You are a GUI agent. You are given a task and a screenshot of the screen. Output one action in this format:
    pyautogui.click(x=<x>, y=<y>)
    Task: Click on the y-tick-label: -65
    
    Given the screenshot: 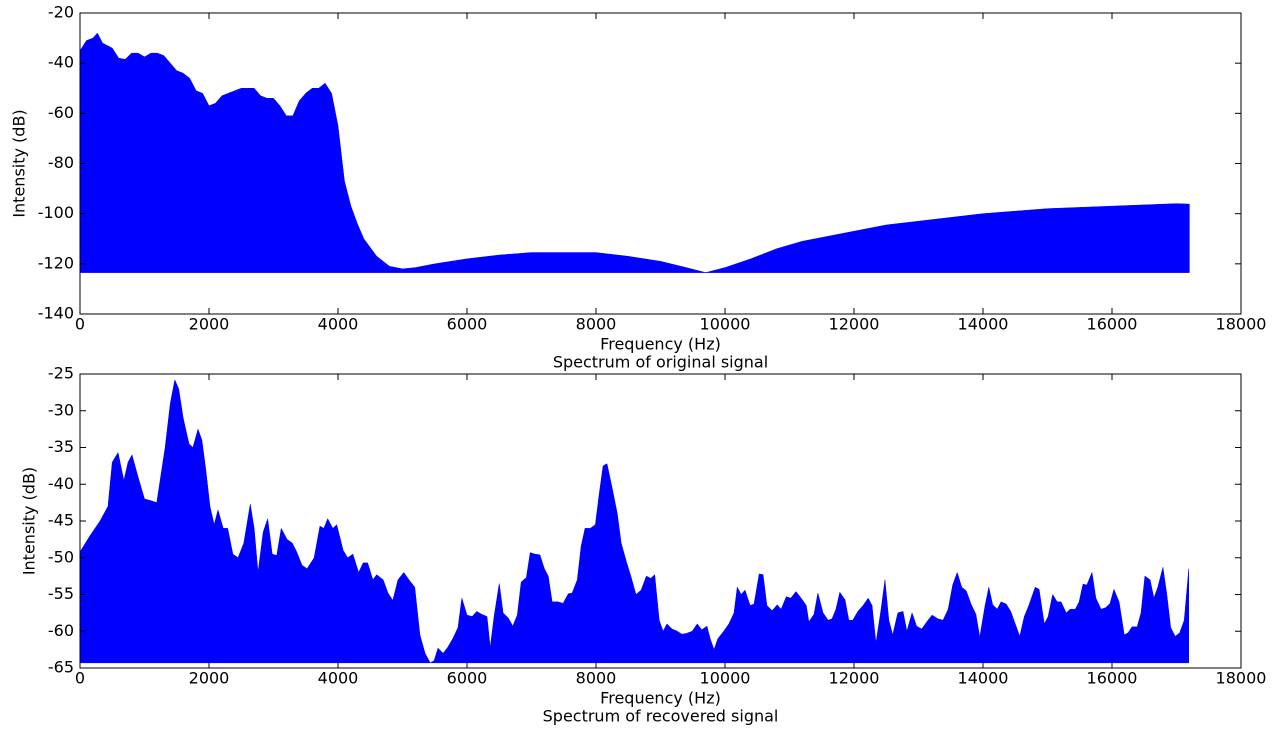 What is the action you would take?
    pyautogui.click(x=61, y=667)
    